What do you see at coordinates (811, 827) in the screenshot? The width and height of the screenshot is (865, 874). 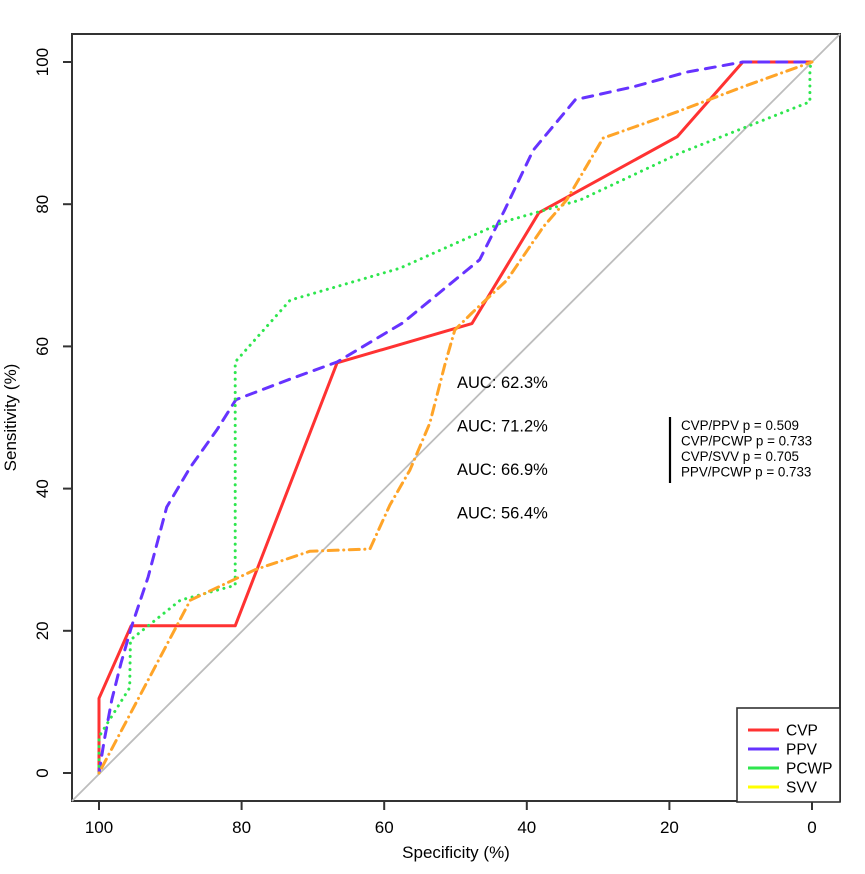 I see `x-tick-label: 0` at bounding box center [811, 827].